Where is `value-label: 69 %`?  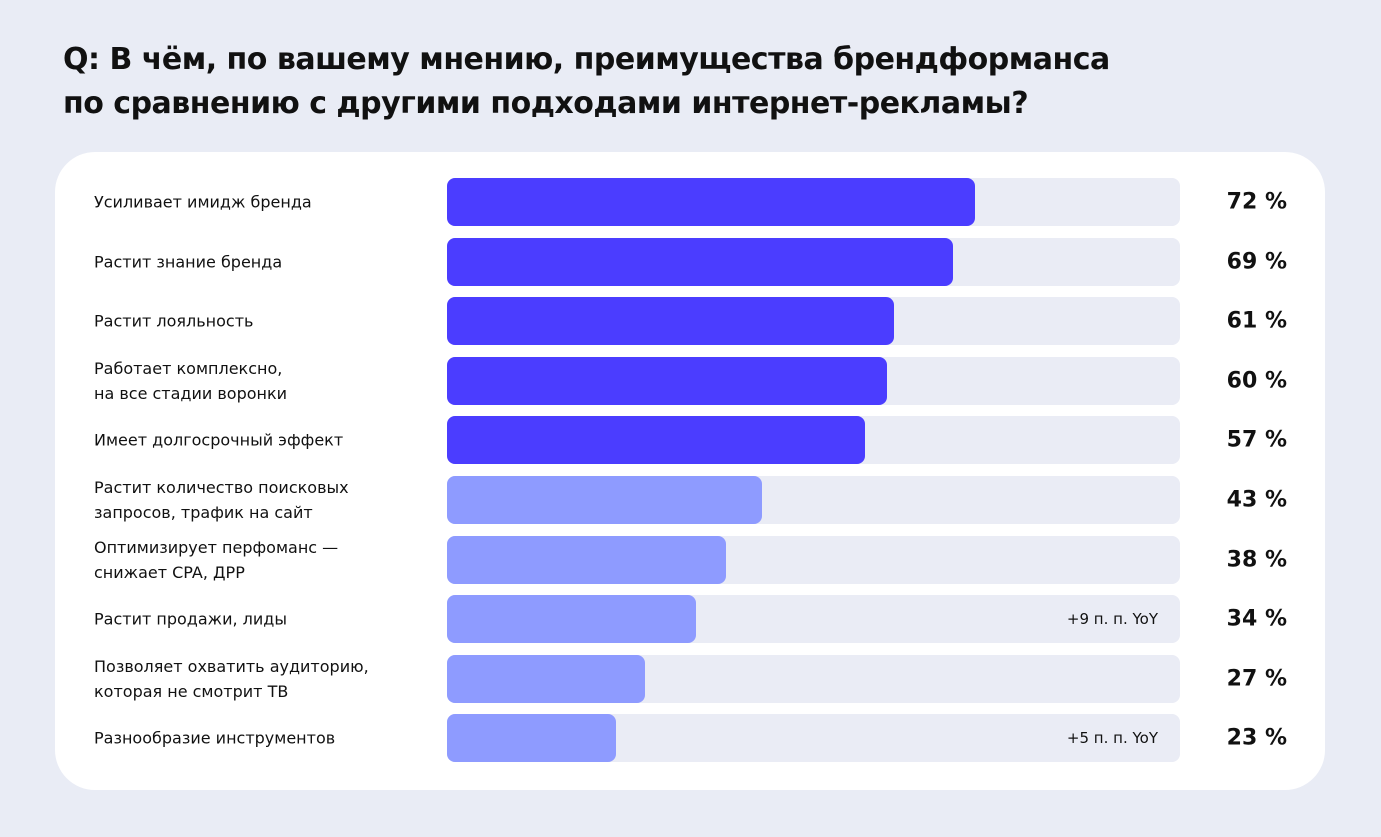 value-label: 69 % is located at coordinates (1256, 262).